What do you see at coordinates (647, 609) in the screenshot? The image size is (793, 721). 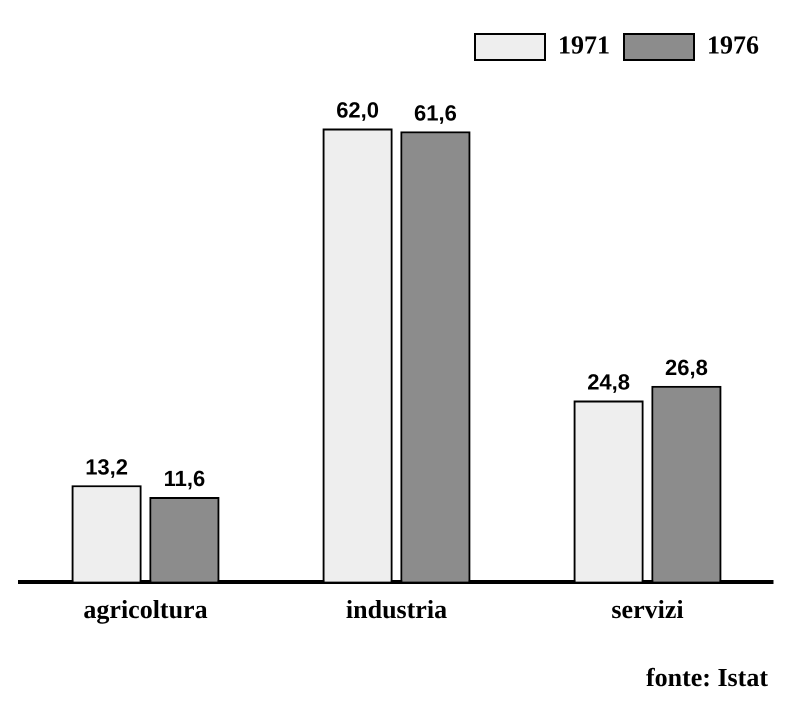 I see `x-tick-label: servizi` at bounding box center [647, 609].